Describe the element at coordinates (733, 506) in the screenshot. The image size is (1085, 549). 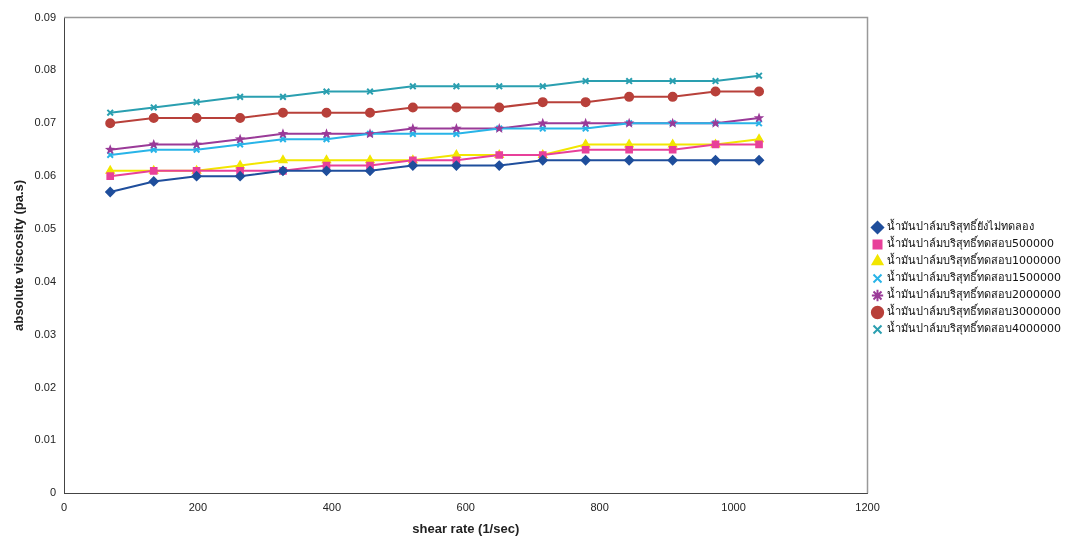
I see `x-tick-label: 1000` at that location.